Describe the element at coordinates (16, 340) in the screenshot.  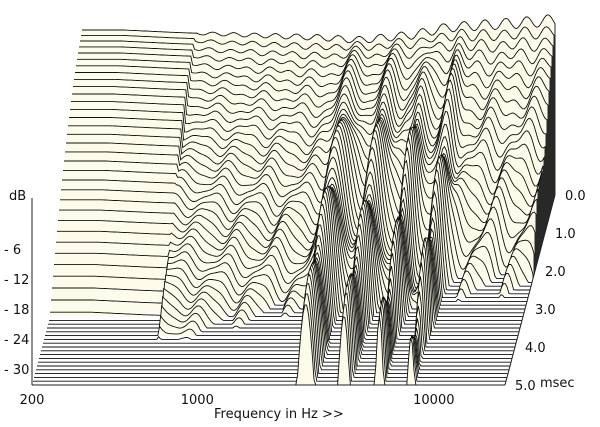
I see `y-tick-label: - 24` at that location.